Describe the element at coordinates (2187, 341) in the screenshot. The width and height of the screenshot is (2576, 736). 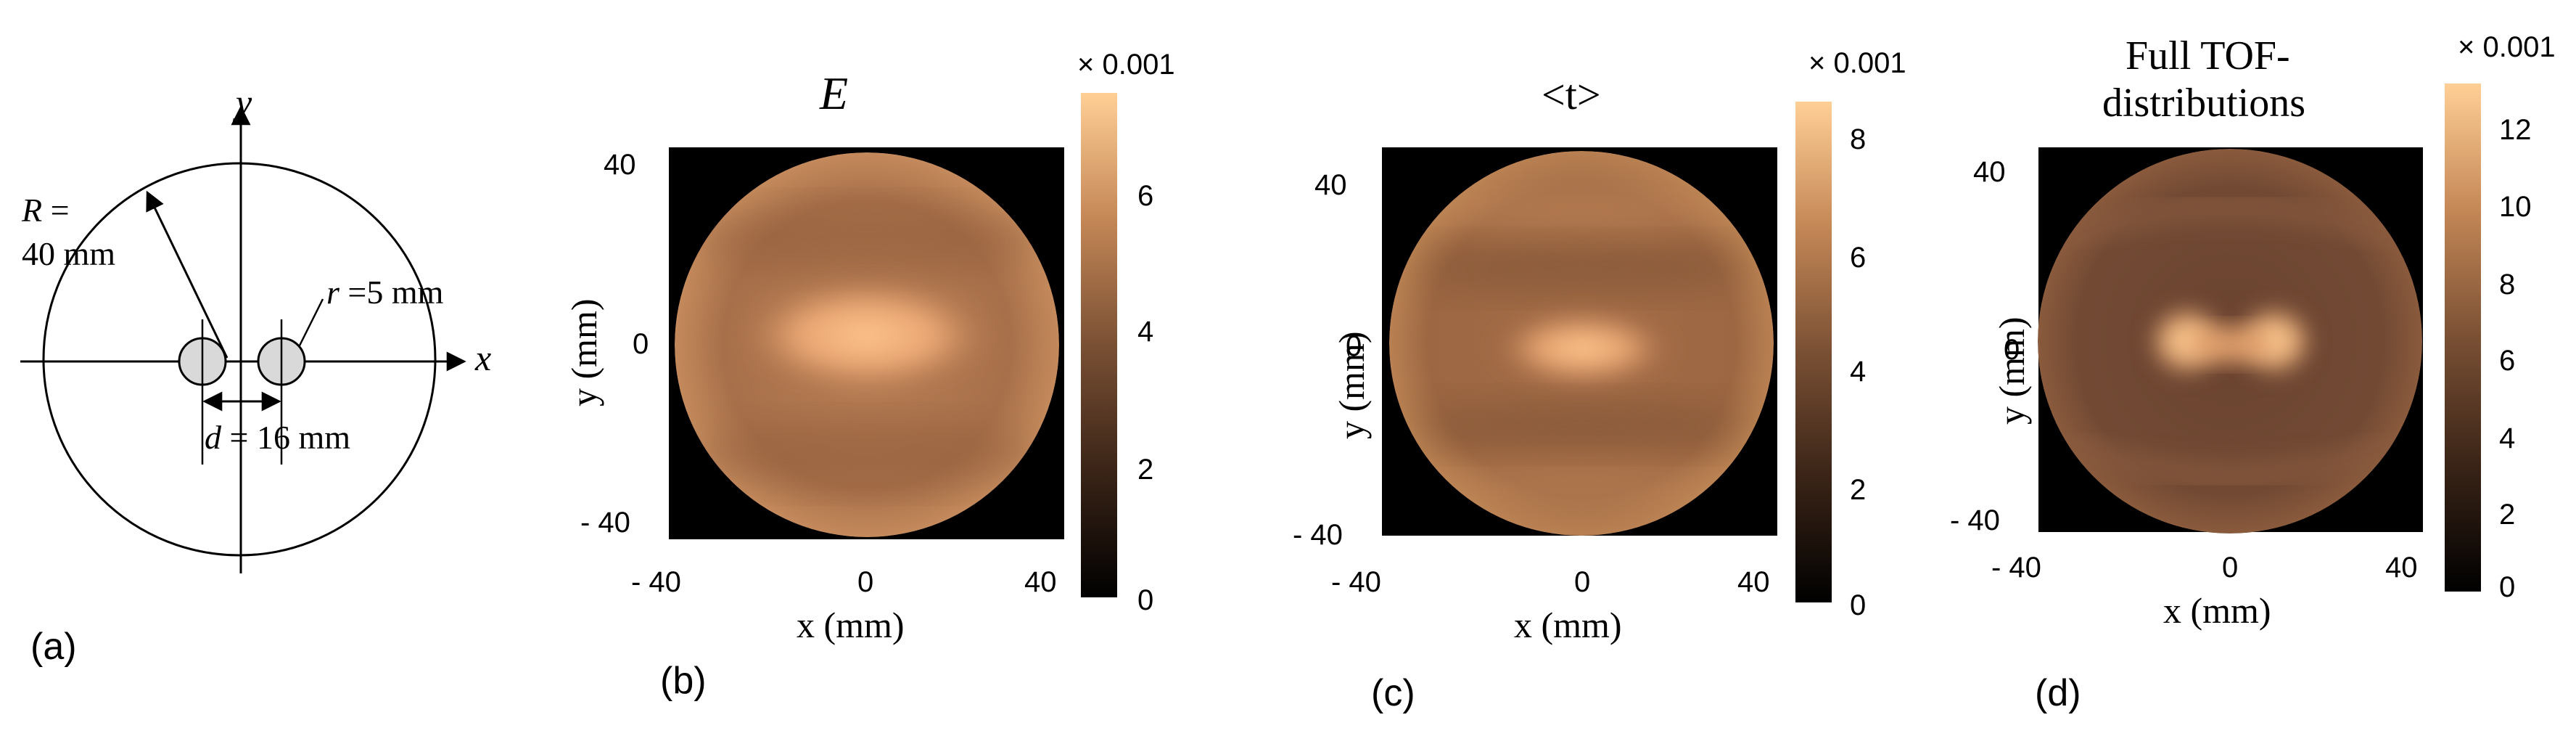
I see `panel-d-hotspot-left` at that location.